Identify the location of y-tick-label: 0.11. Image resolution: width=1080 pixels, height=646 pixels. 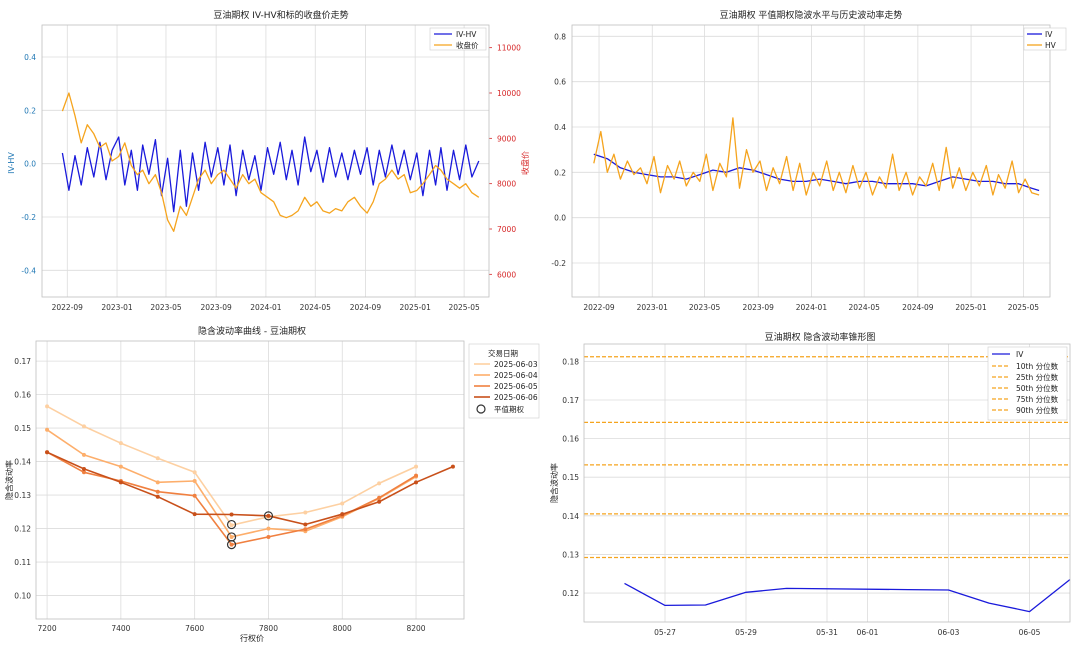
(22, 562).